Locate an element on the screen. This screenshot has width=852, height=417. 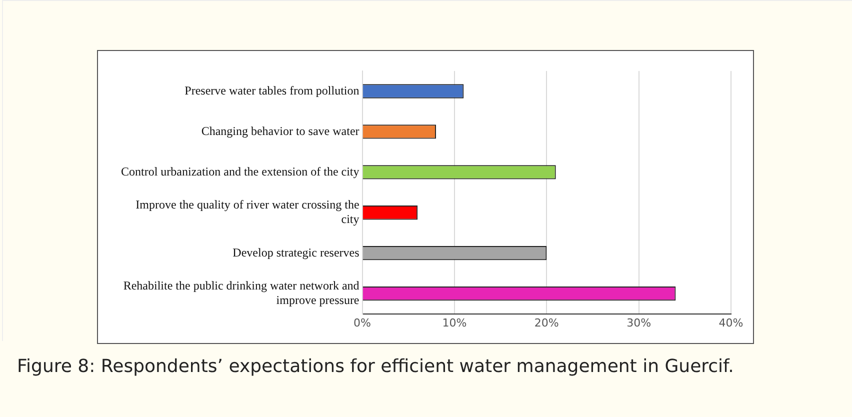
x-tick-label: 30% is located at coordinates (639, 323).